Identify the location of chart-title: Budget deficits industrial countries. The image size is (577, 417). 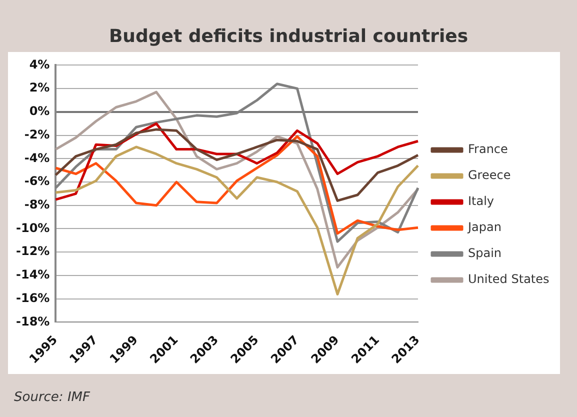
(289, 36).